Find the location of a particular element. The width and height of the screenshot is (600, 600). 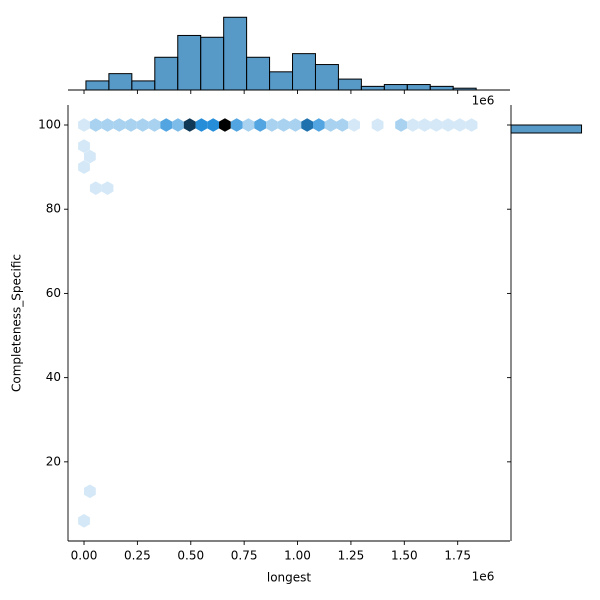

x-tick-label: 1.00 is located at coordinates (297, 556).